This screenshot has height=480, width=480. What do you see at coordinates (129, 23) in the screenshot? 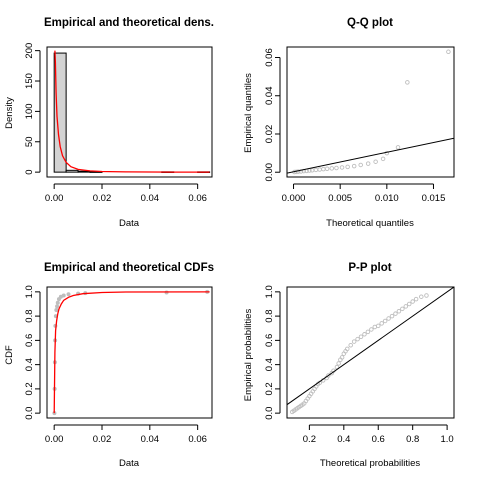
I see `density-title: Empirical and theoretical dens.` at bounding box center [129, 23].